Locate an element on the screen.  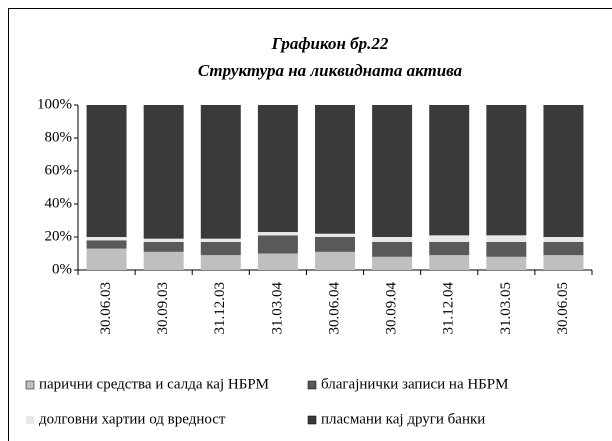
chart-title: Графикон бр.22 is located at coordinates (330, 43).